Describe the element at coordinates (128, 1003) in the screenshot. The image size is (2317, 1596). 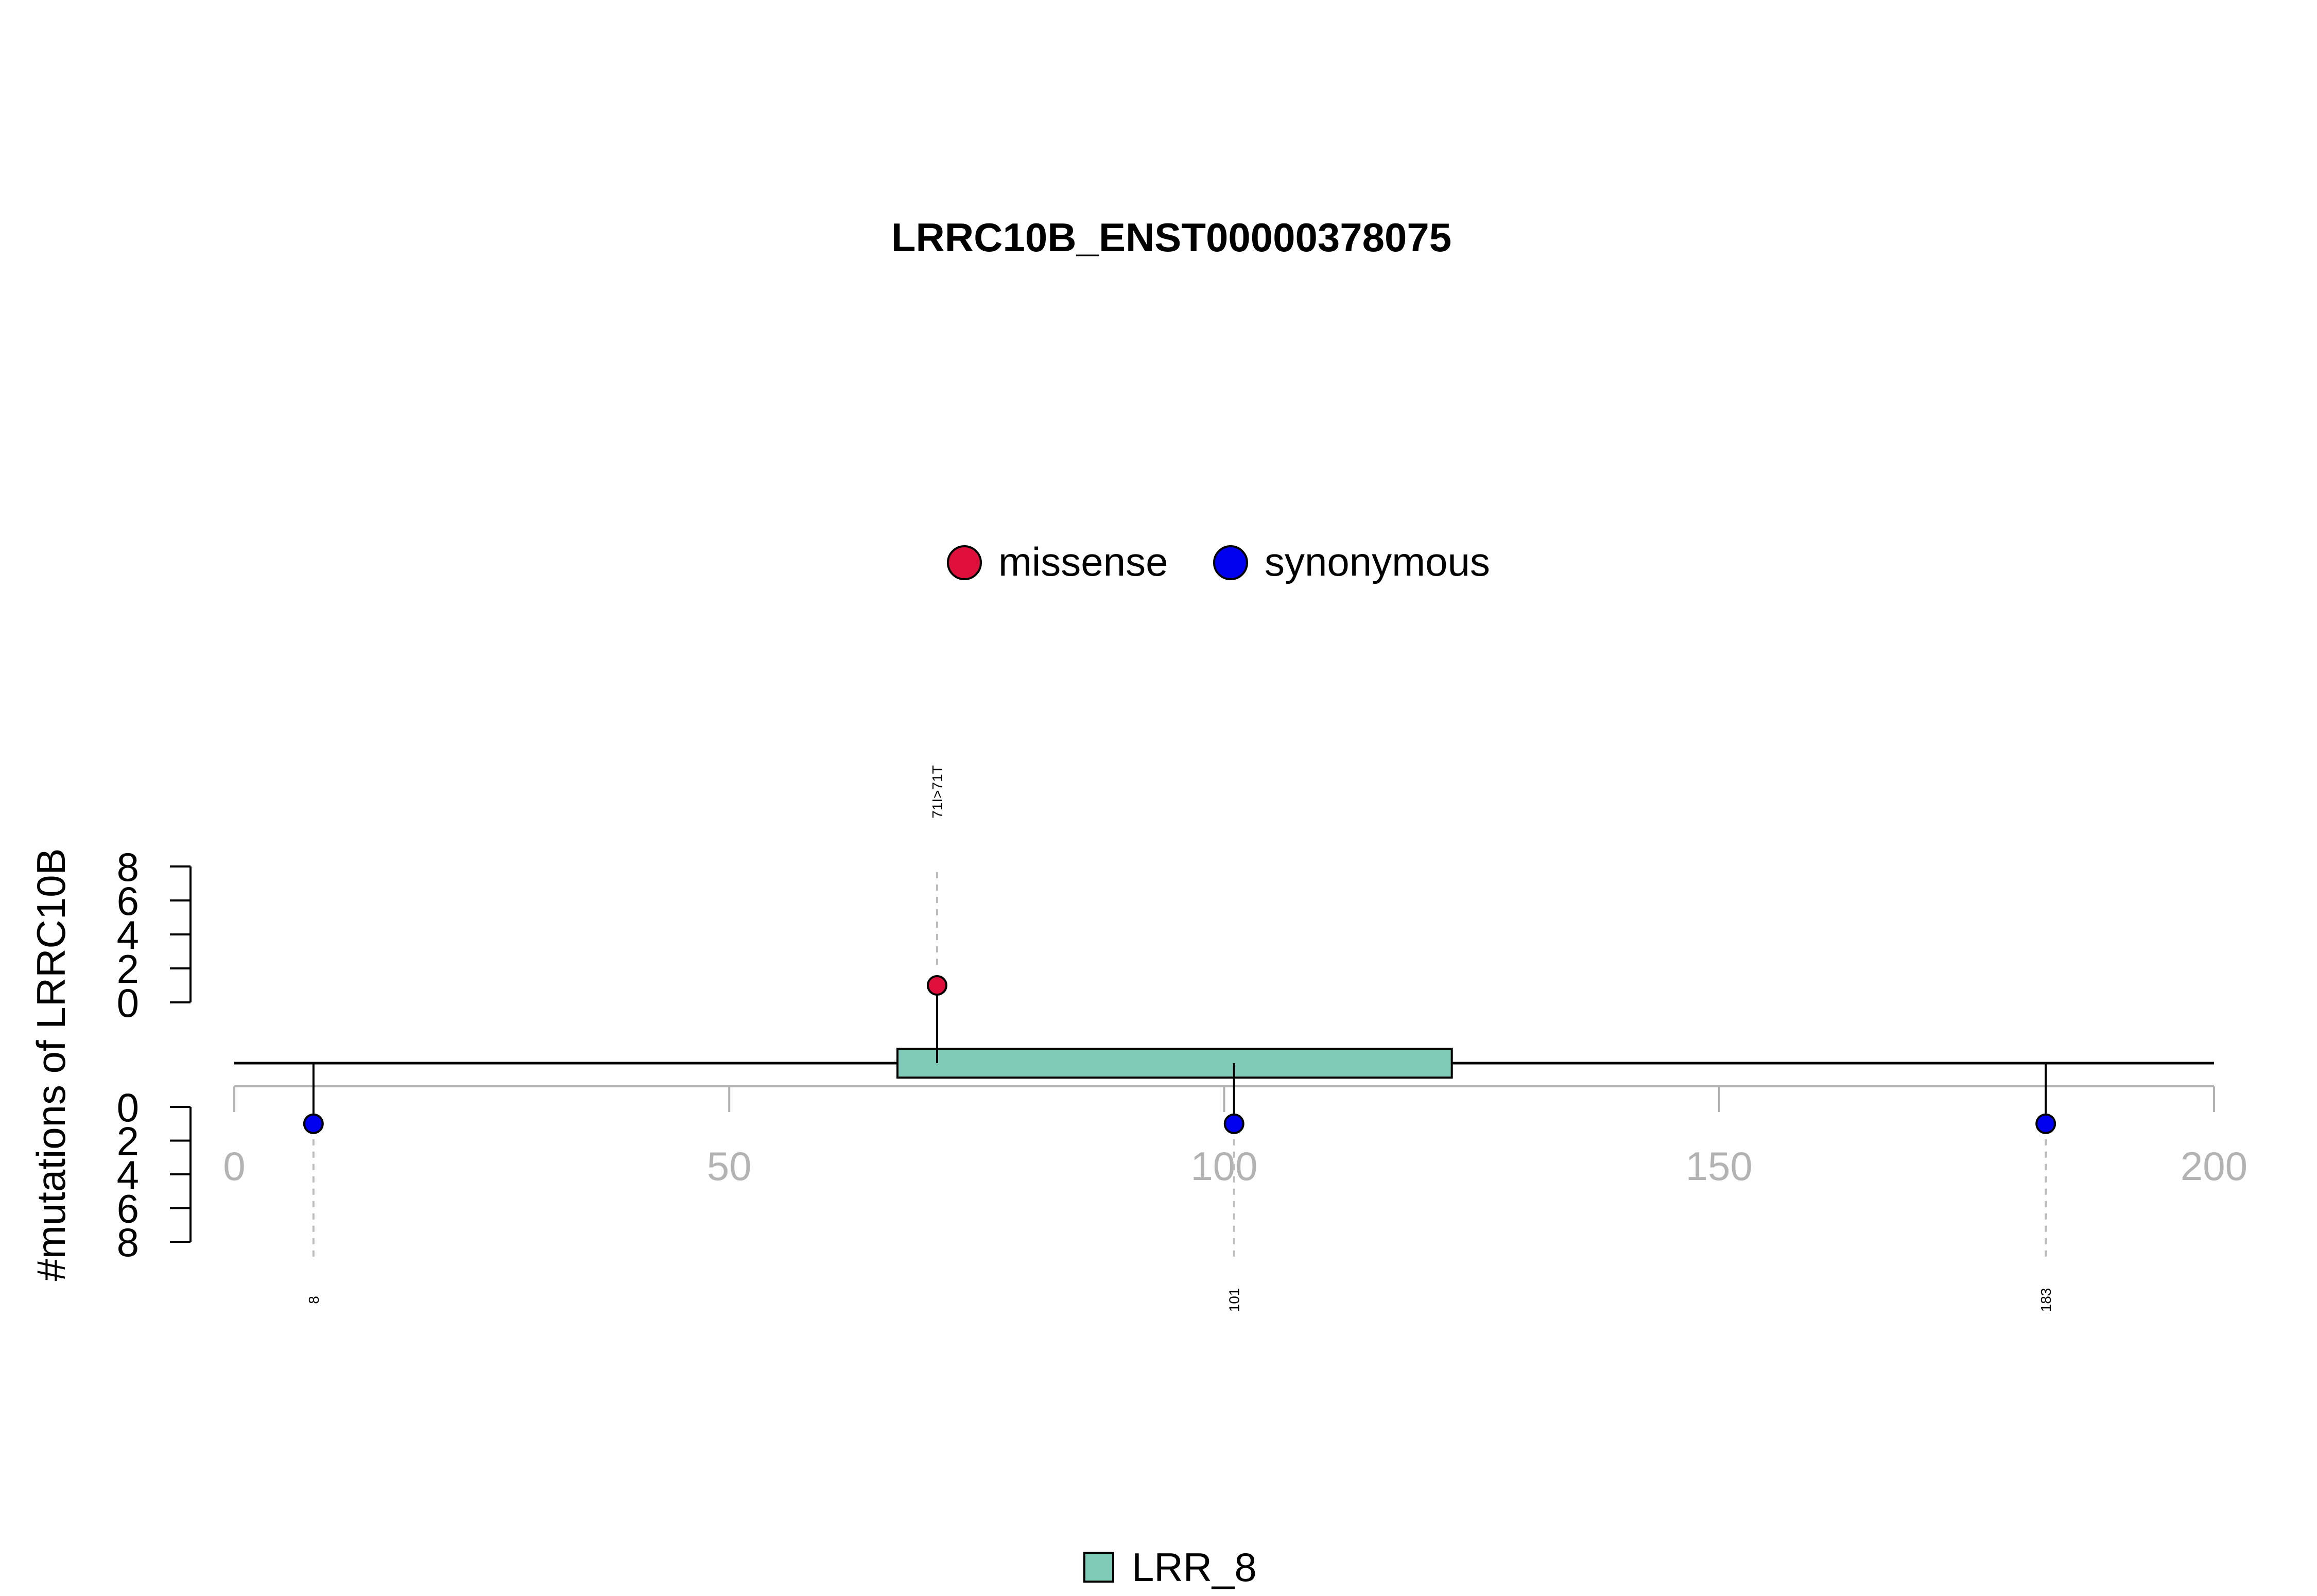
I see `y-tick-label-upper: 0` at that location.